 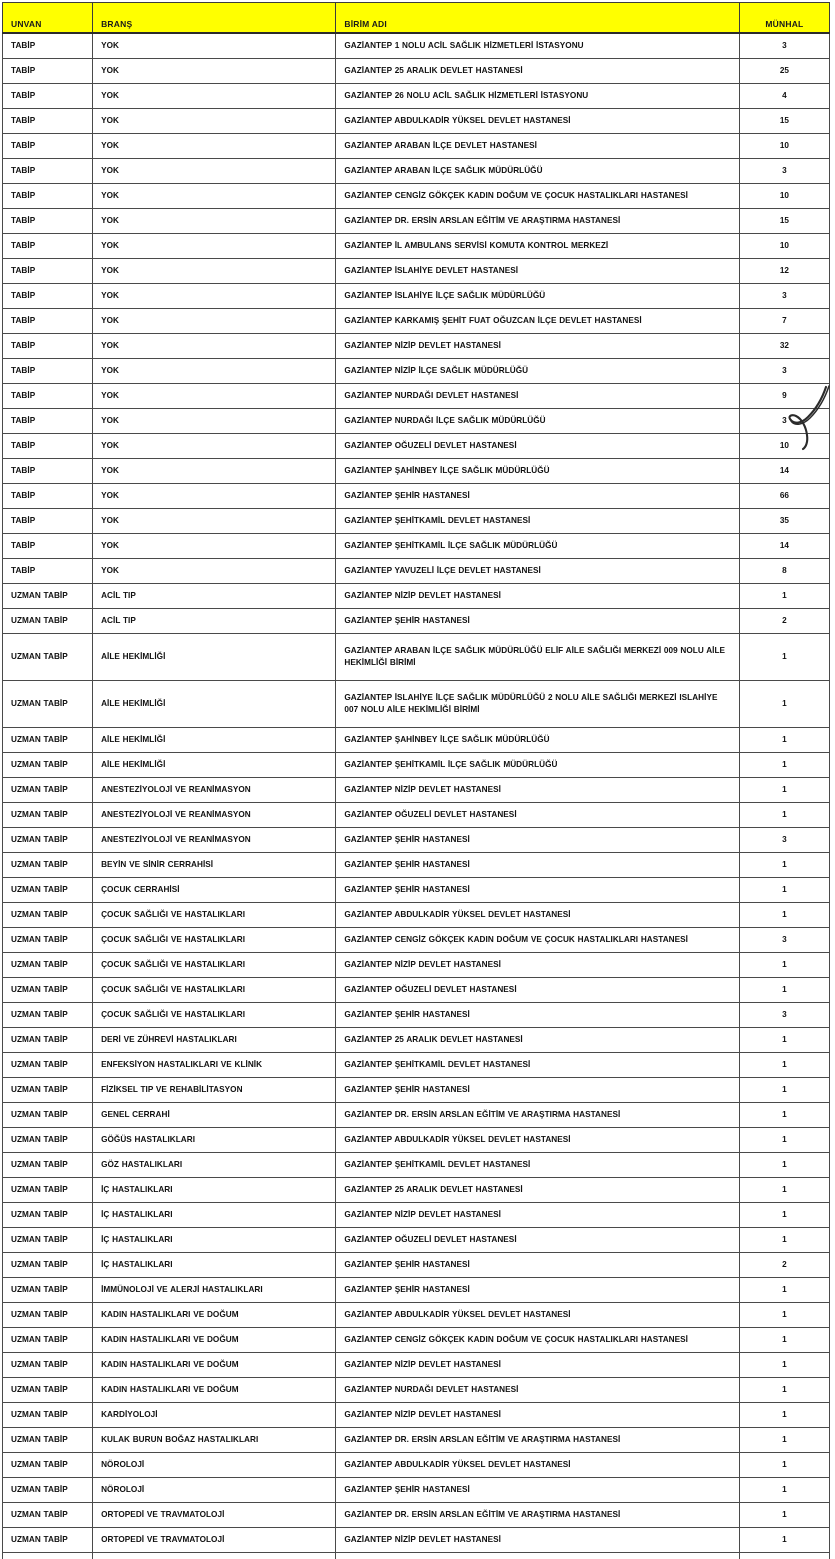 What do you see at coordinates (214, 940) in the screenshot?
I see `cell-brans: ÇOCUK SAĞLIĞI VE HASTALIKLARI` at bounding box center [214, 940].